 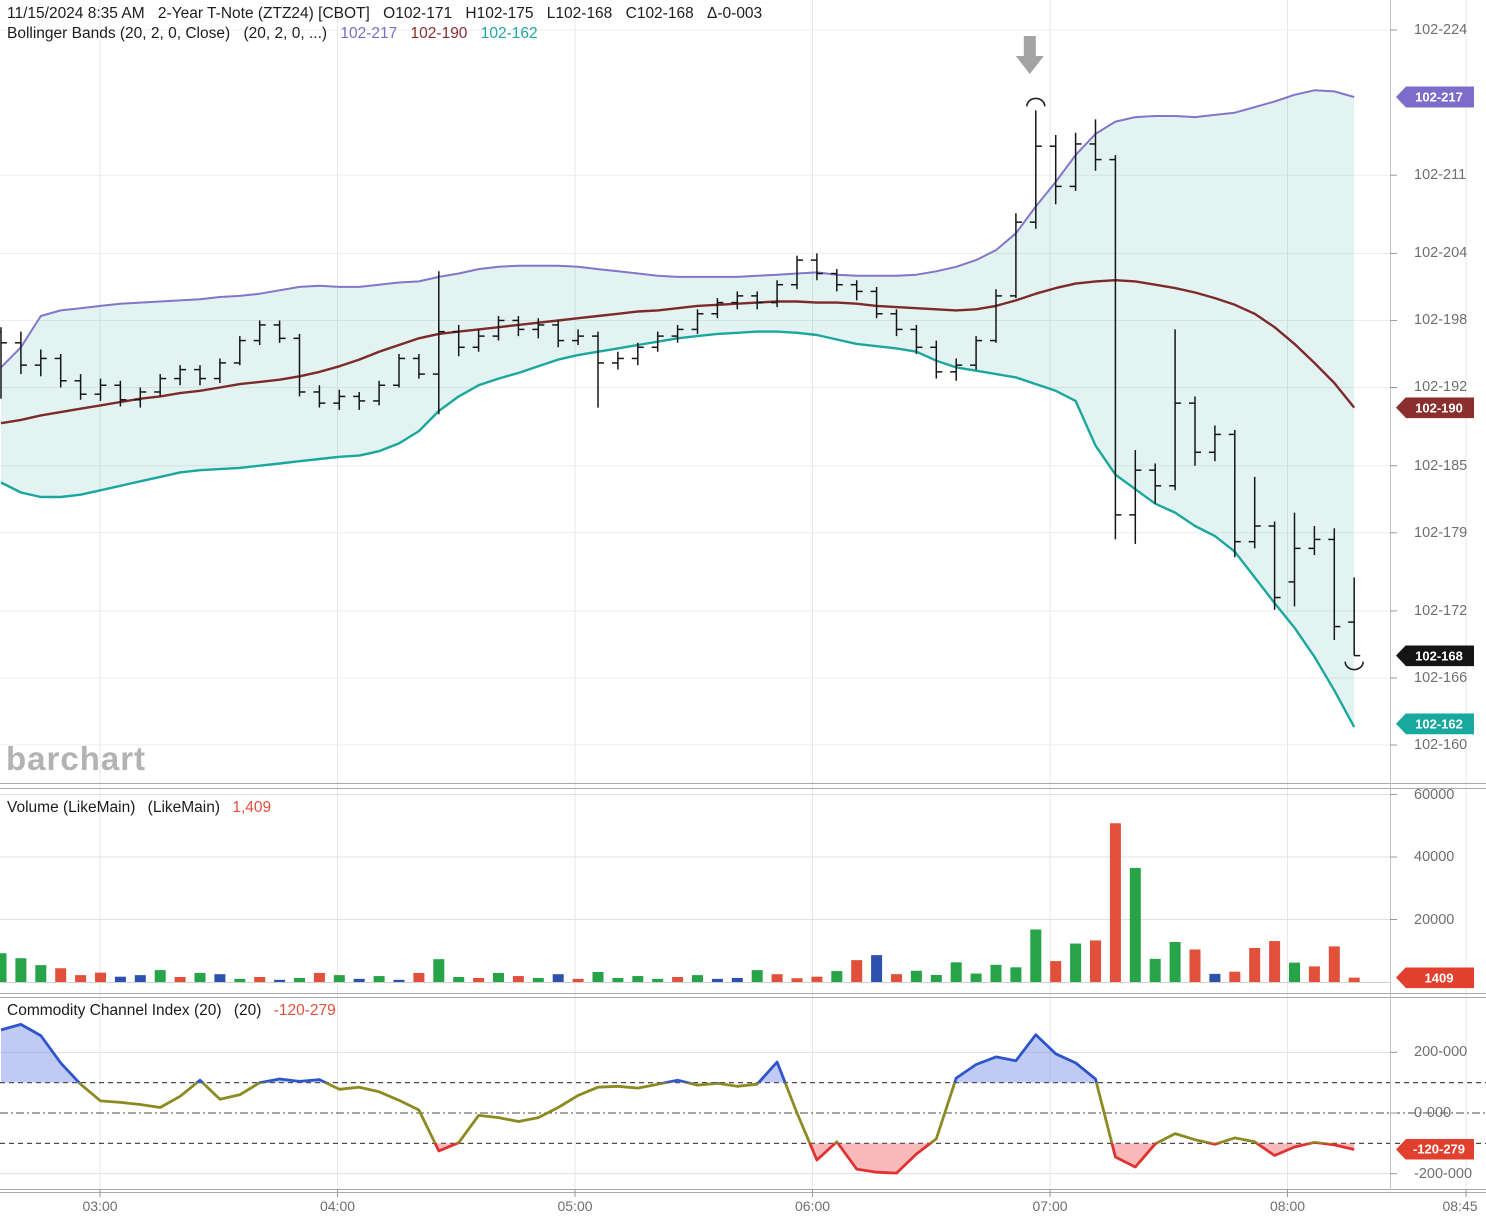 I want to click on cci-axis-label: 200-000, so click(x=1441, y=1052).